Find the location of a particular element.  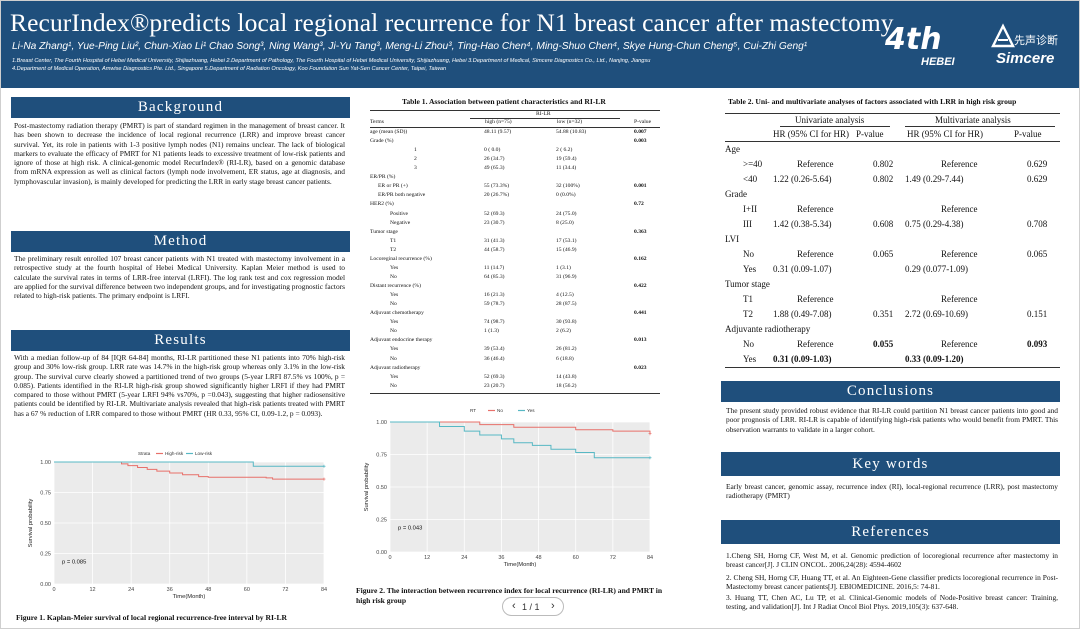

table2-cell-label: III is located at coordinates (747, 224).